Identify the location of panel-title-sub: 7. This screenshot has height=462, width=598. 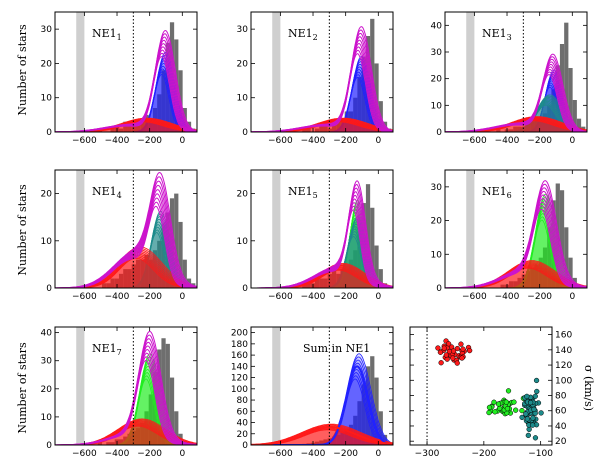
(119, 352).